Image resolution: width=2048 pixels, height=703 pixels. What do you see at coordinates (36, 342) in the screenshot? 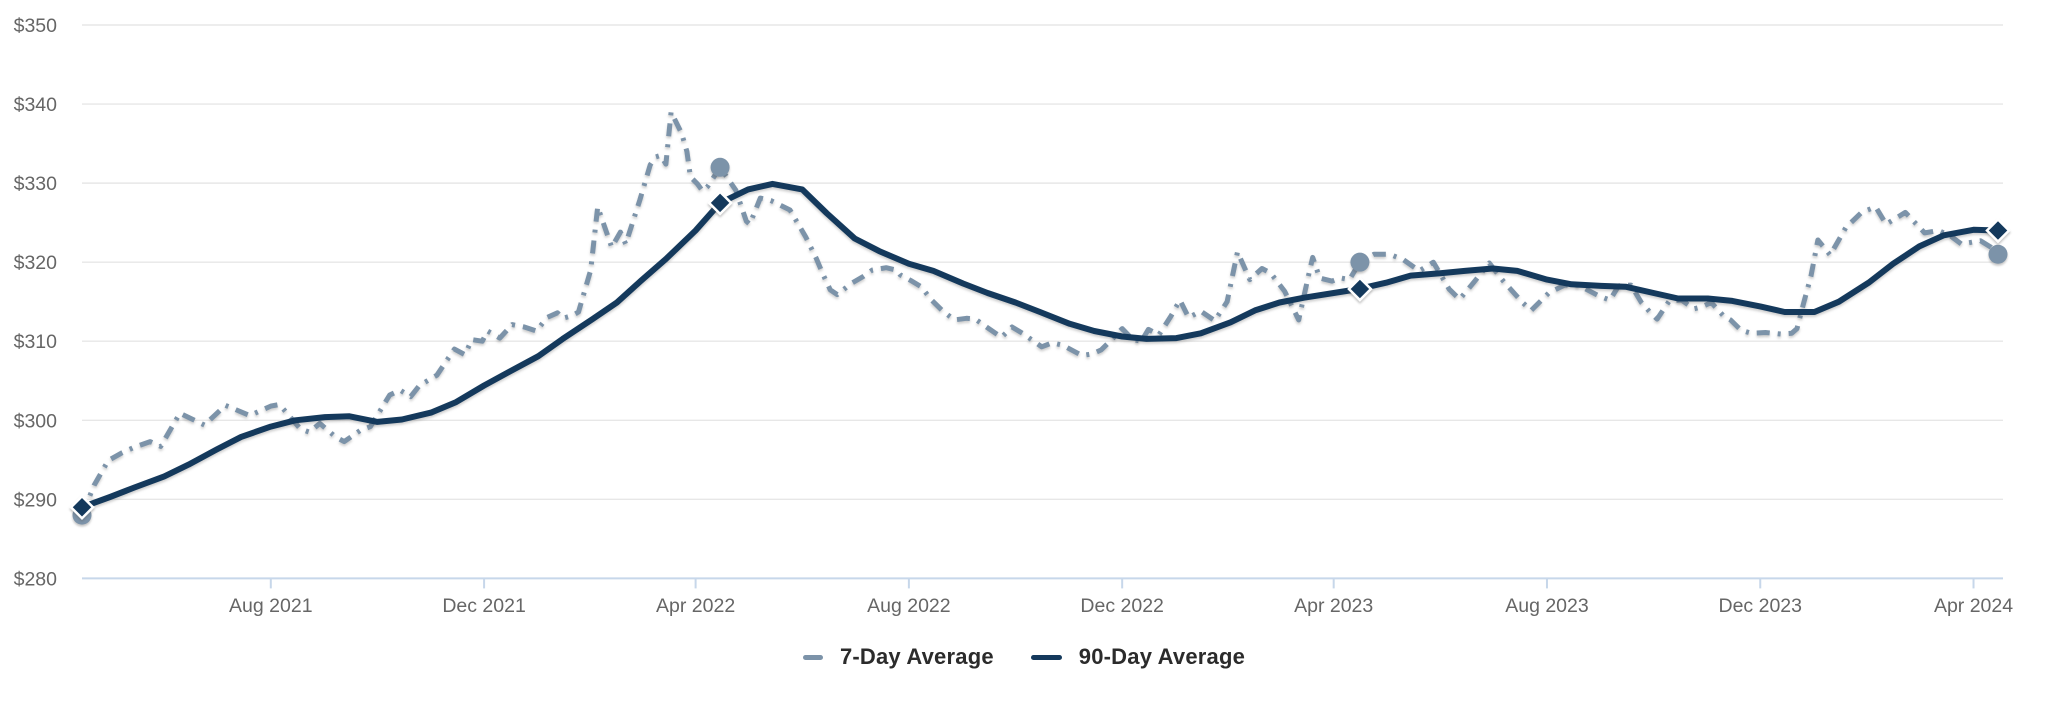
I see `y-axis-label: $310` at bounding box center [36, 342].